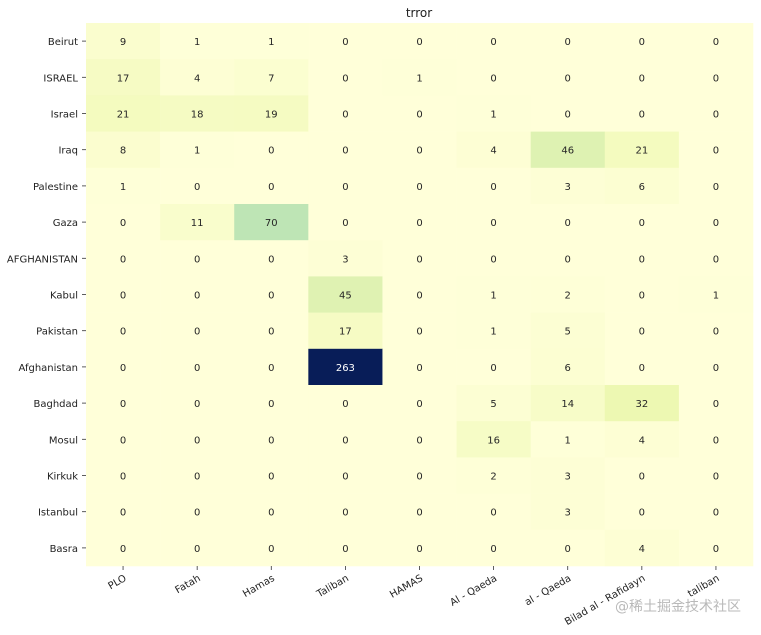 This screenshot has height=635, width=761. What do you see at coordinates (123, 115) in the screenshot?
I see `cell-value-label: 21` at bounding box center [123, 115].